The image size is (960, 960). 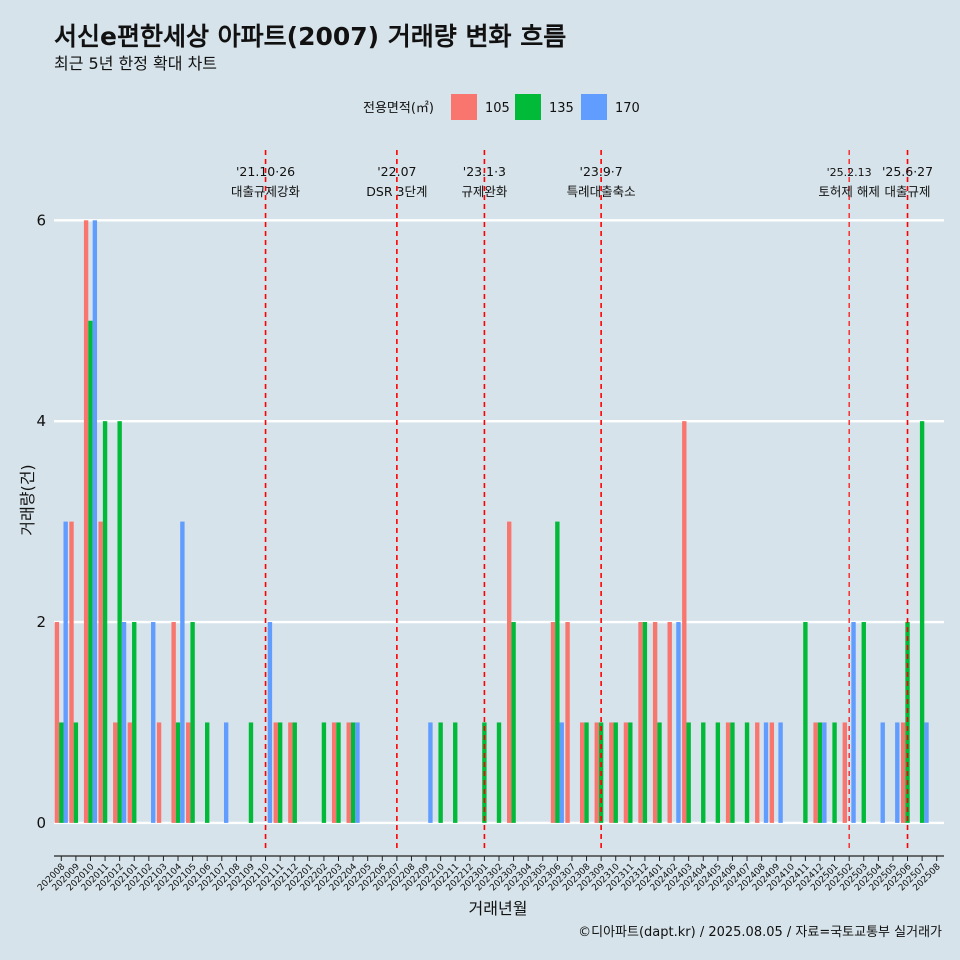 I want to click on chart-title: 서신e편한세상 아파트(2007) 거래량 변화 흐름, so click(x=310, y=36).